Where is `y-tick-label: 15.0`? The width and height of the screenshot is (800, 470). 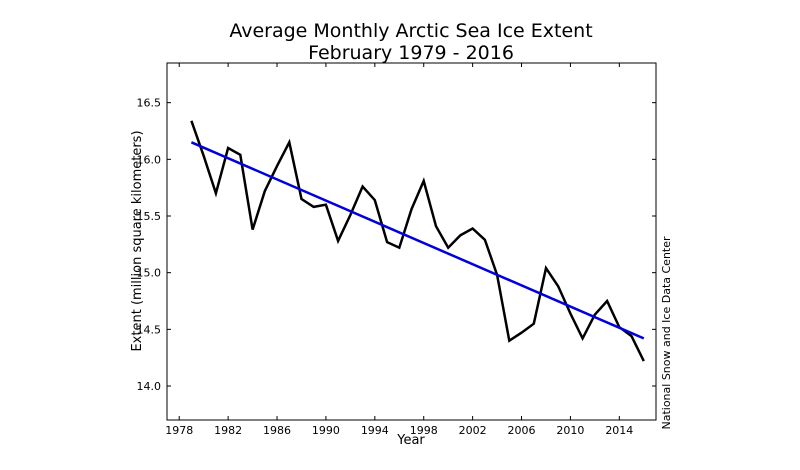 y-tick-label: 15.0 is located at coordinates (149, 273).